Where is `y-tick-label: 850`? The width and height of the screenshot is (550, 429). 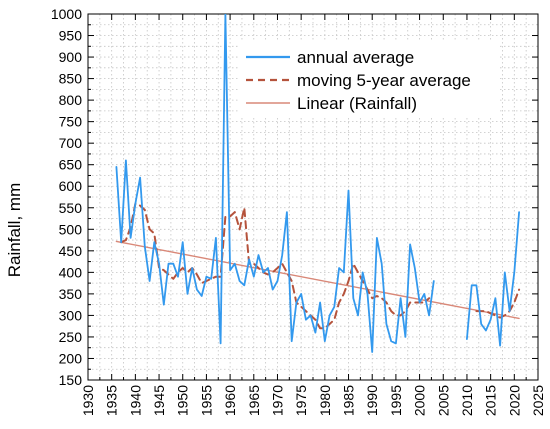
y-tick-label: 850 is located at coordinates (71, 79).